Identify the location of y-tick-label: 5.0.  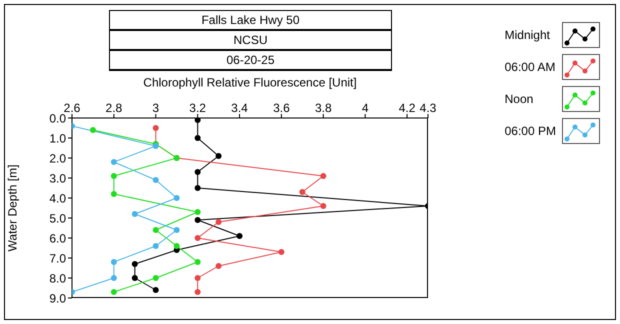
(57, 218).